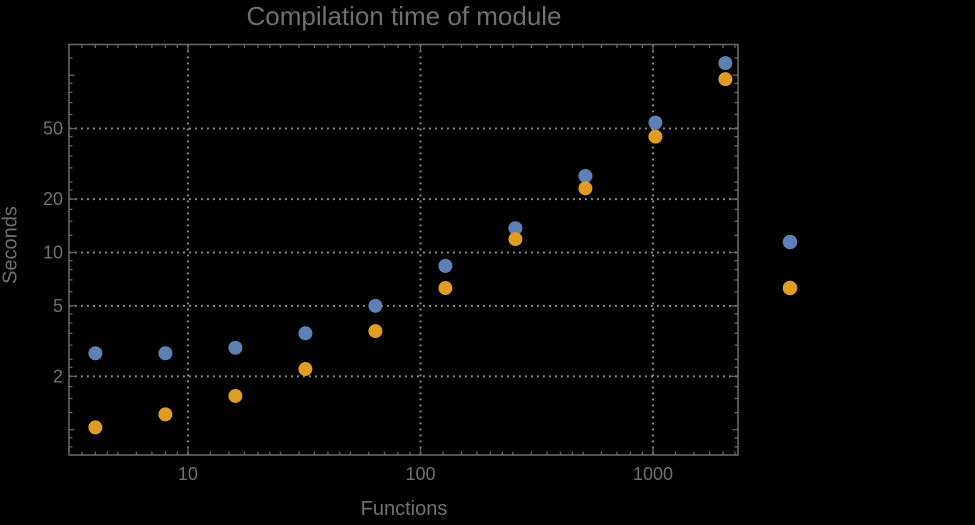 The width and height of the screenshot is (975, 525). What do you see at coordinates (53, 129) in the screenshot?
I see `y-tick-label: 50` at bounding box center [53, 129].